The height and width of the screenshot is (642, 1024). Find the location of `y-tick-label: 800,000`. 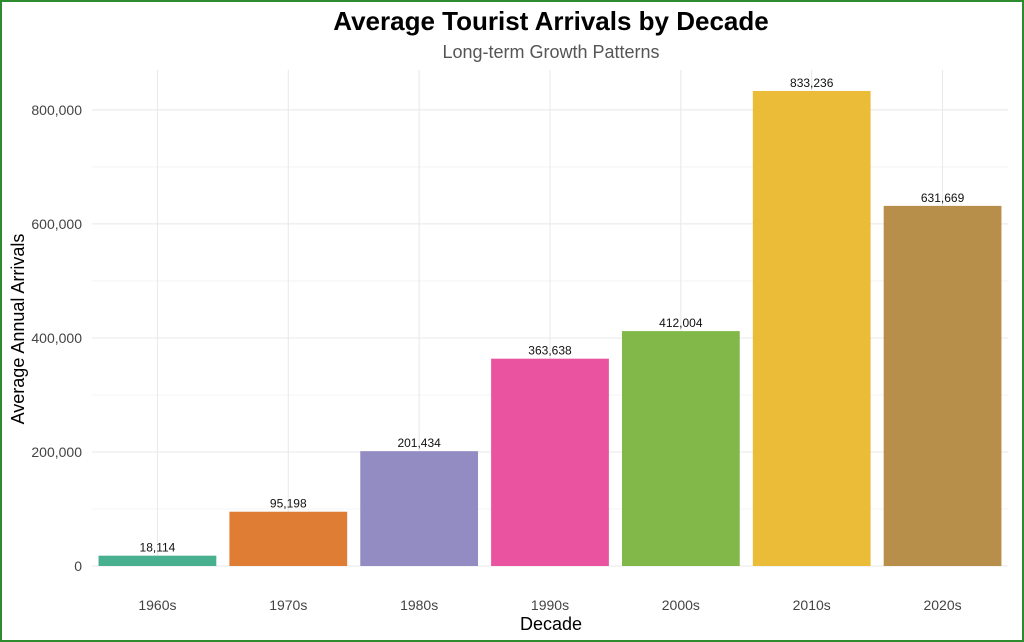

y-tick-label: 800,000 is located at coordinates (56, 110).